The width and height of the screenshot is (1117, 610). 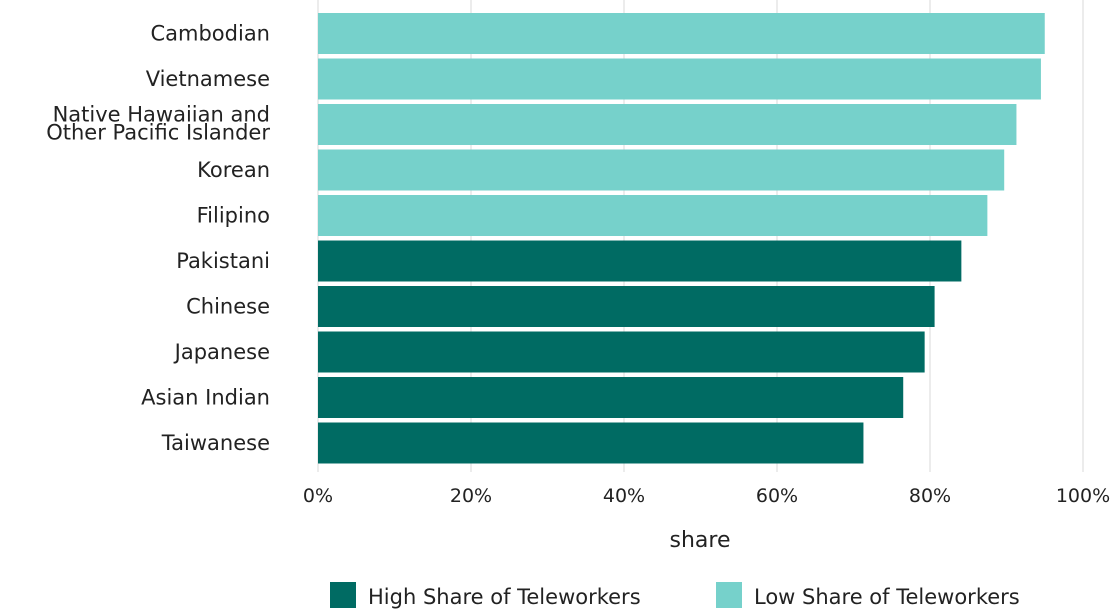 I want to click on category-label: Vietnamese, so click(x=208, y=79).